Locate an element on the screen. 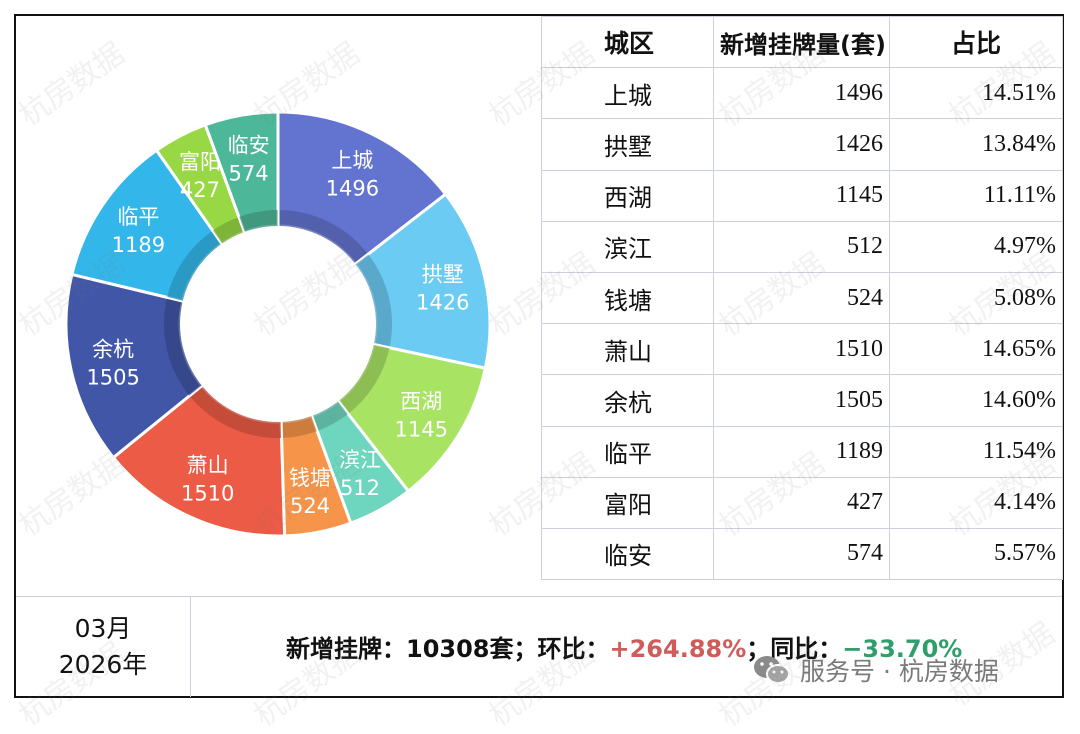 This screenshot has width=1080, height=734. wechat-icon is located at coordinates (772, 670).